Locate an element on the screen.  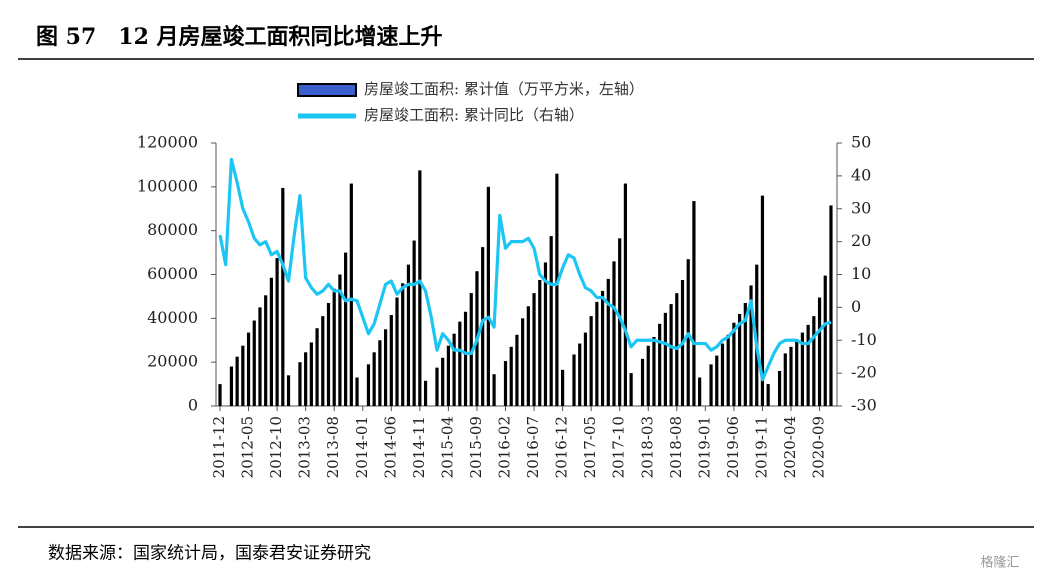
y2-tick-label: -30 is located at coordinates (864, 405).